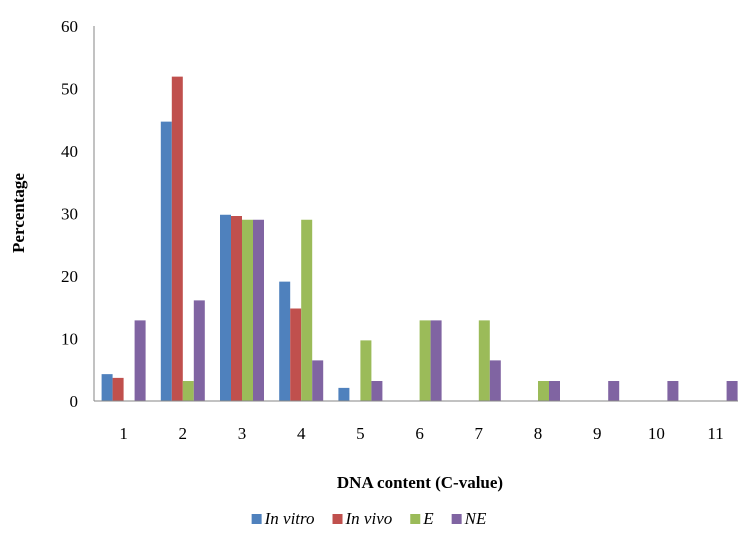 The width and height of the screenshot is (738, 533). Describe the element at coordinates (428, 518) in the screenshot. I see `legend-label: E` at that location.